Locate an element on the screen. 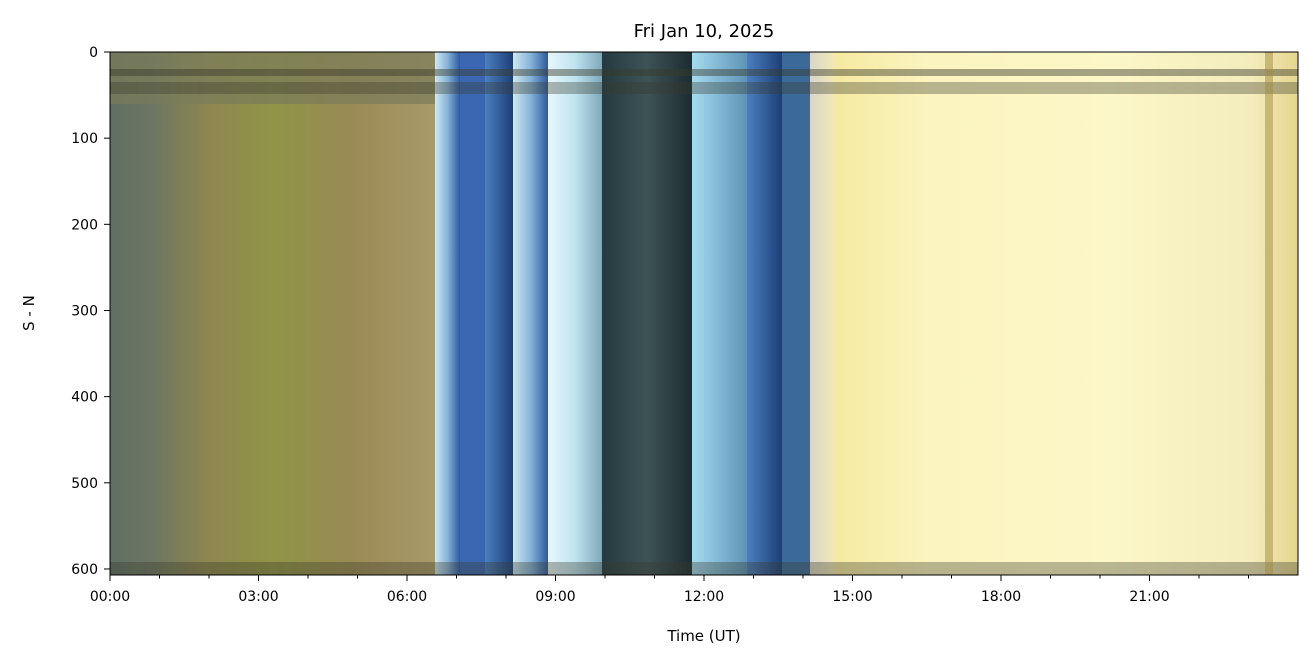  x-tick-label: 18:00 is located at coordinates (1001, 597).